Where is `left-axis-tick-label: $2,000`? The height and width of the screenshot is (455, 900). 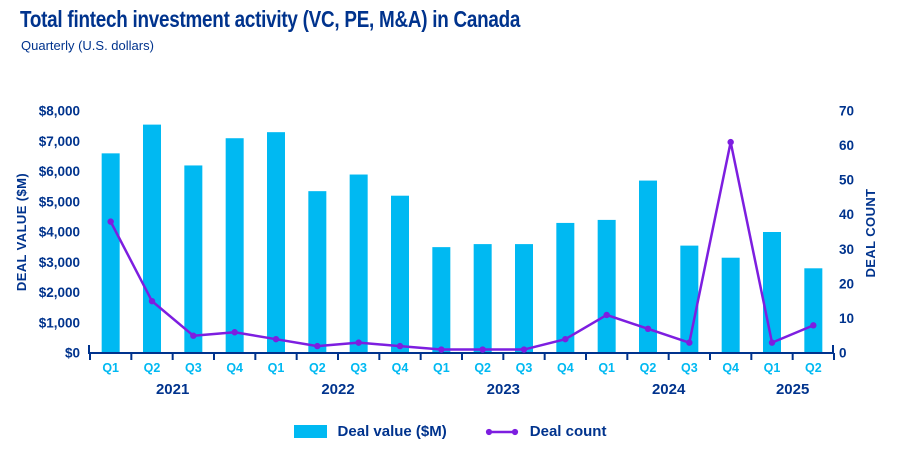 left-axis-tick-label: $2,000 is located at coordinates (59, 292).